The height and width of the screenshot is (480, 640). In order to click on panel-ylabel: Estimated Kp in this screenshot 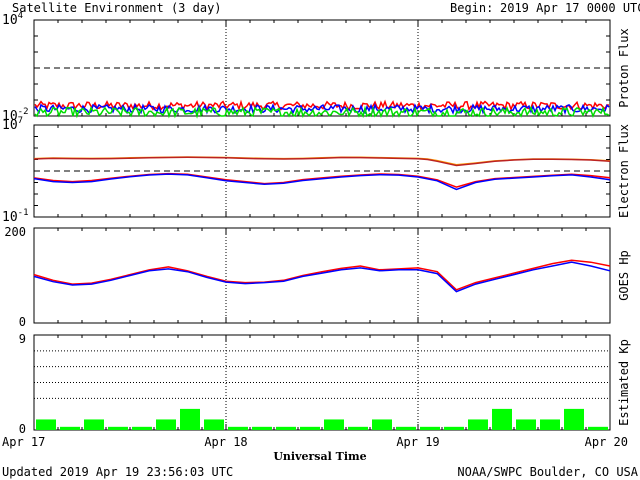, I will do `click(624, 382)`.